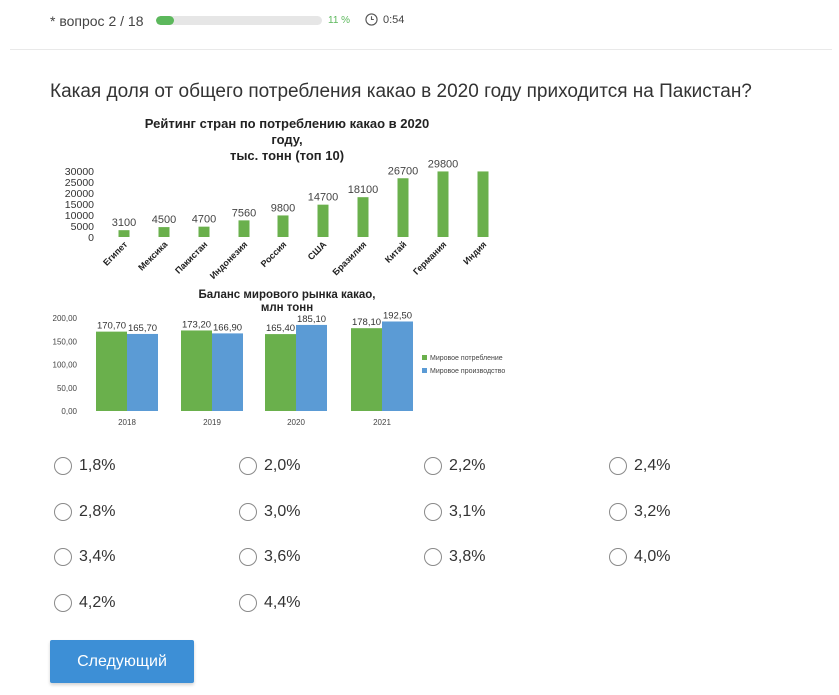 This screenshot has height=695, width=839. What do you see at coordinates (97, 511) in the screenshot?
I see `answer-option-label: 2,8%` at bounding box center [97, 511].